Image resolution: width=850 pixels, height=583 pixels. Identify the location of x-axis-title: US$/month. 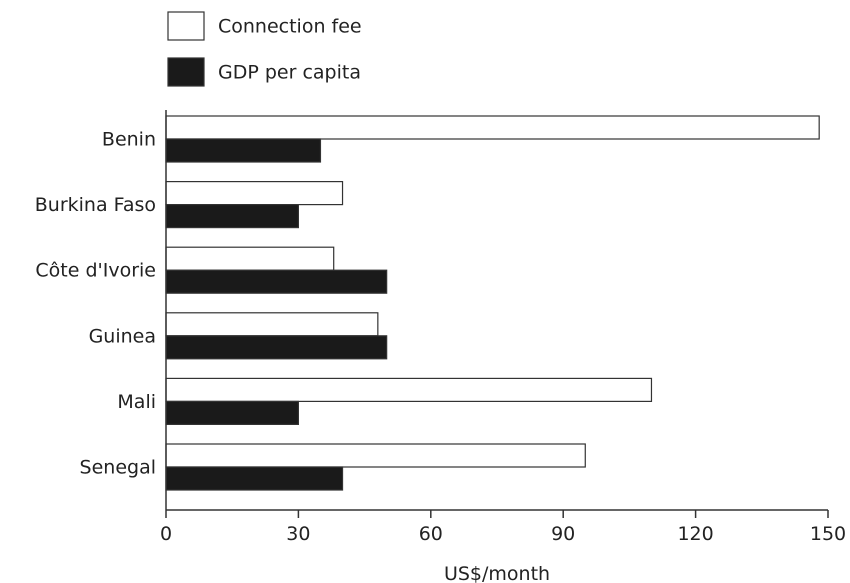
(497, 573).